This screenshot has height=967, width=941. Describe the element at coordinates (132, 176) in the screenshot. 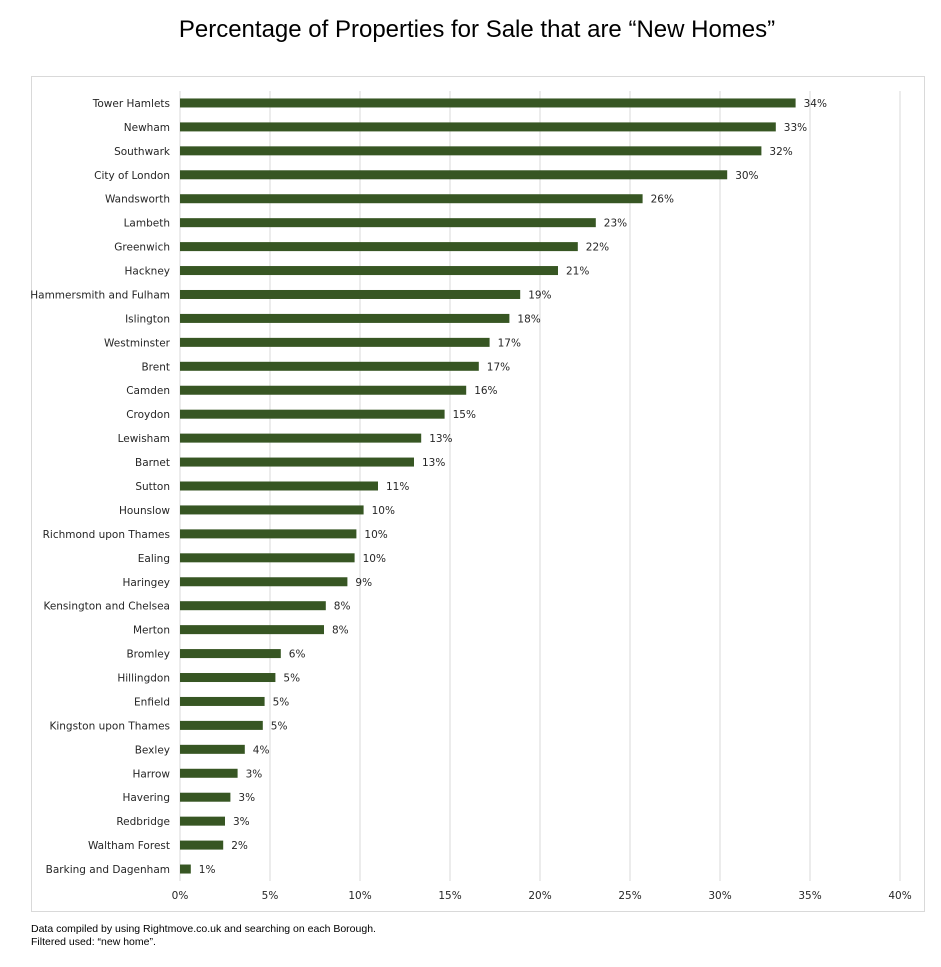

I see `category-label: City of London` at that location.